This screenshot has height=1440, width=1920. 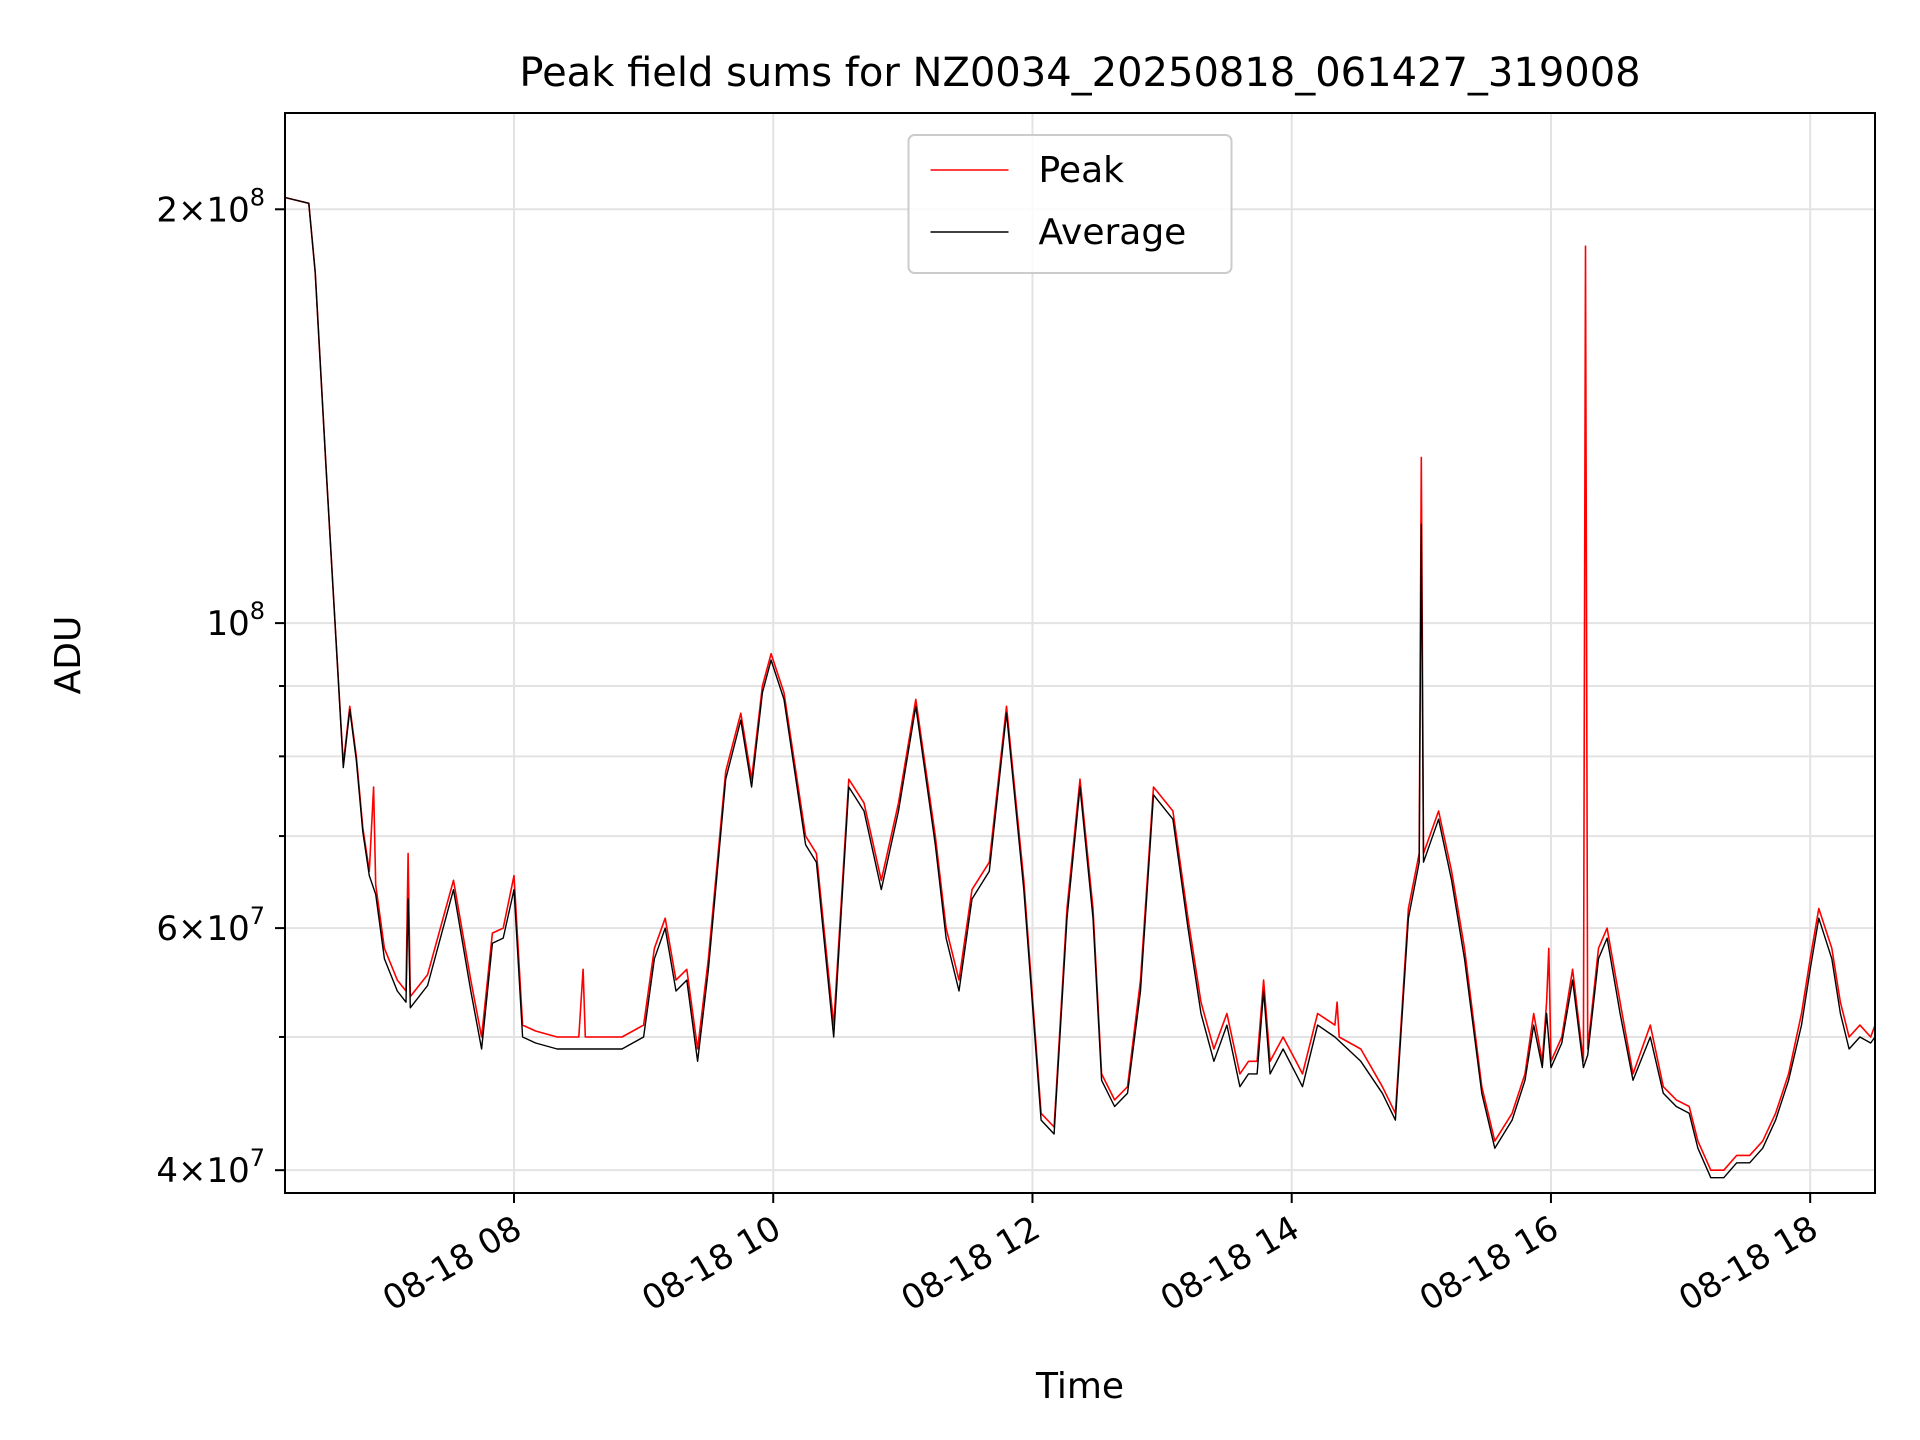 What do you see at coordinates (68, 655) in the screenshot?
I see `y-axis-label: ADU` at bounding box center [68, 655].